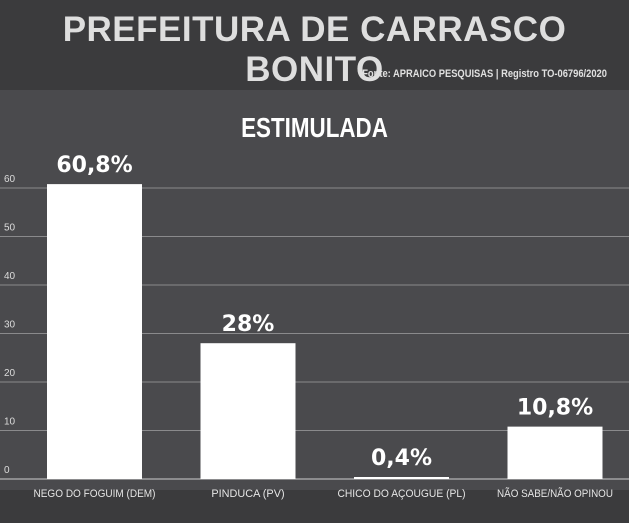 The height and width of the screenshot is (523, 629). I want to click on y-tick-label: 10, so click(10, 422).